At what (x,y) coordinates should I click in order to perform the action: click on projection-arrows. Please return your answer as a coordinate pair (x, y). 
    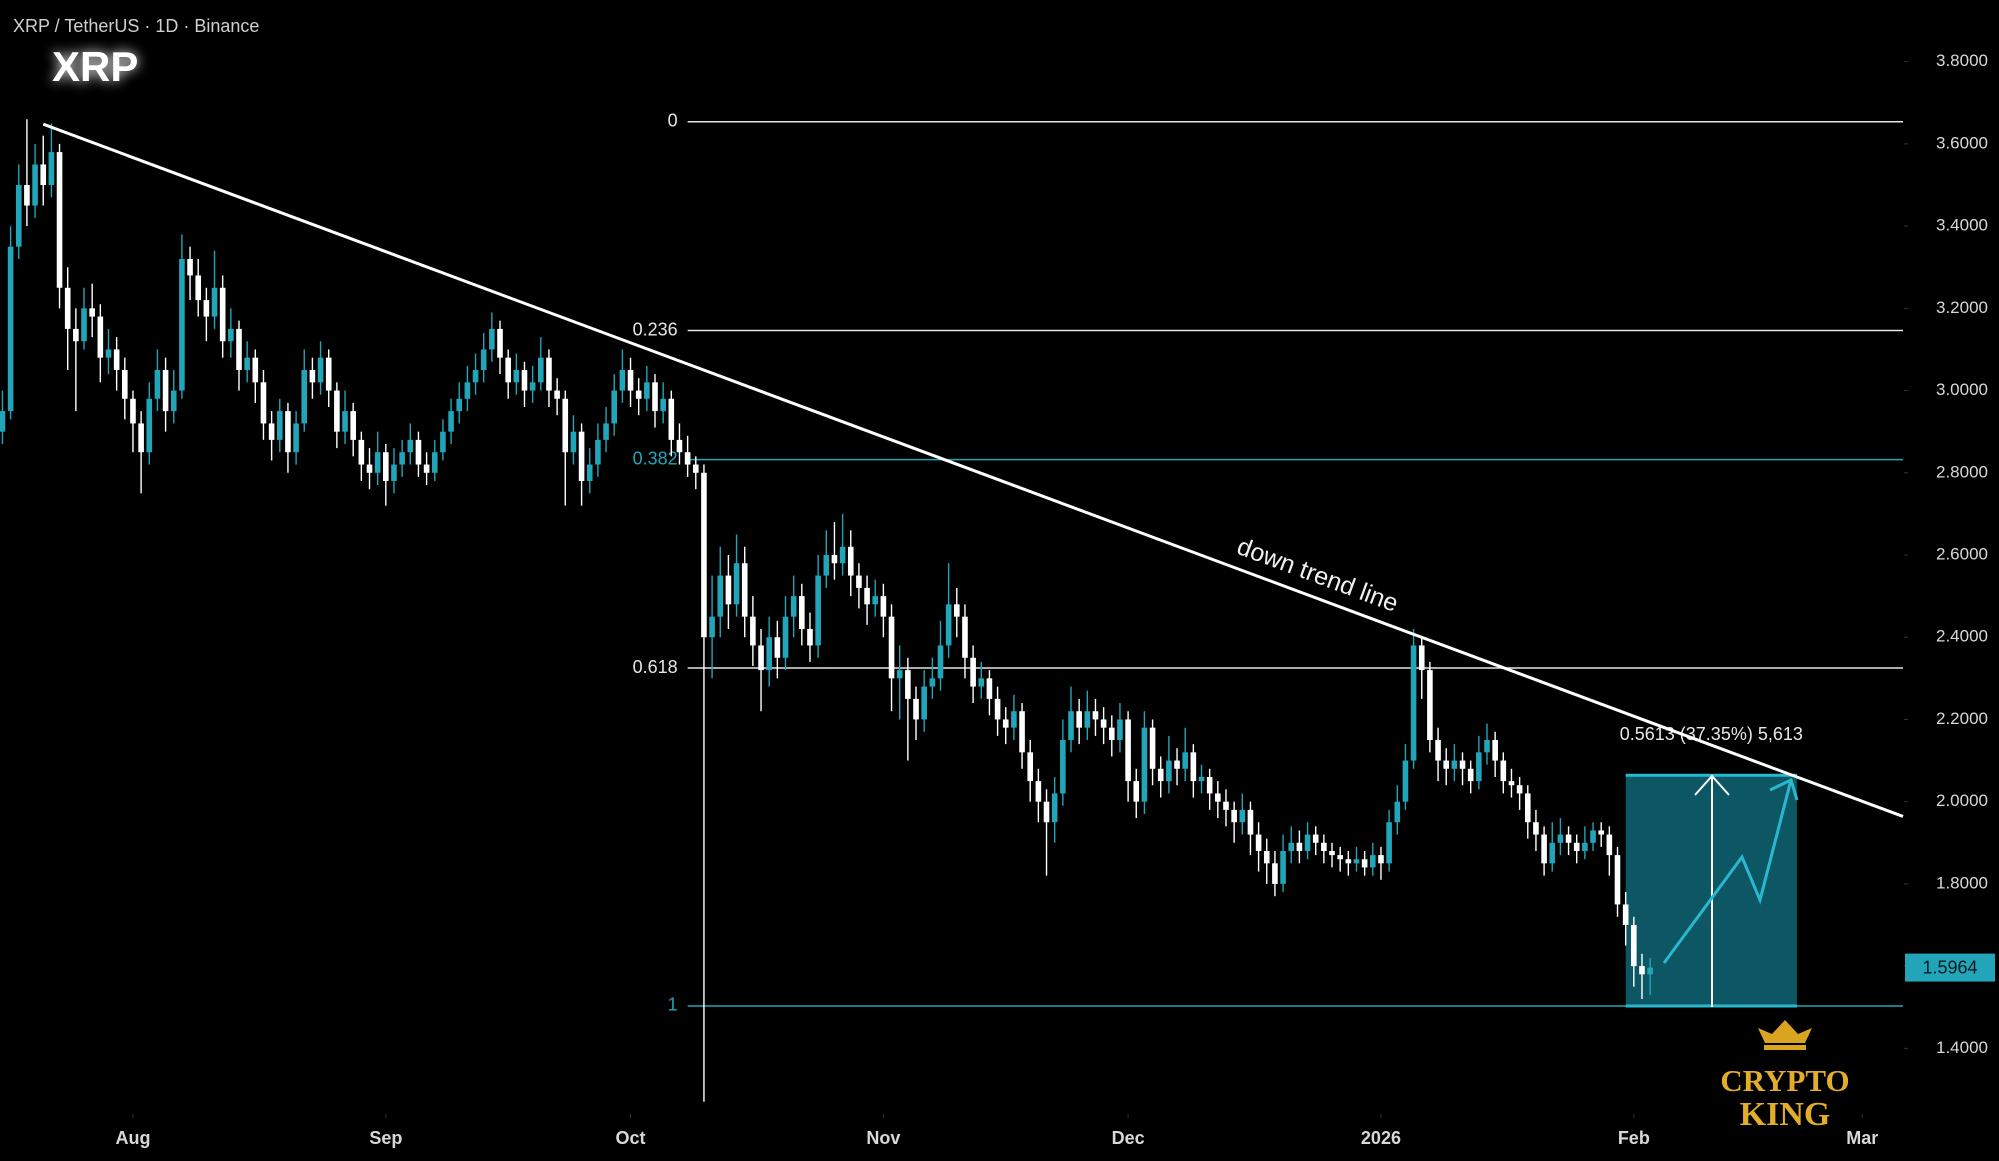
    Looking at the image, I should click on (1730, 890).